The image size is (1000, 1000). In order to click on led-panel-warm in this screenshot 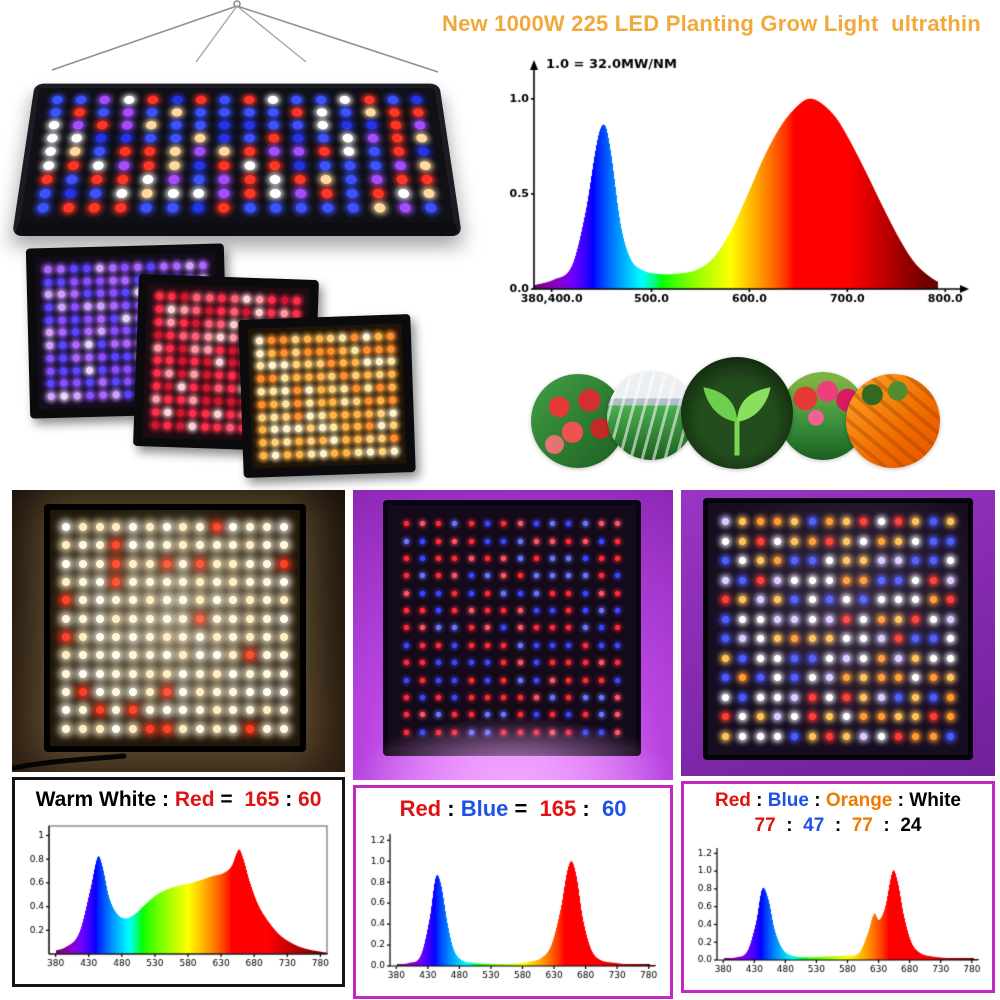, I will do `click(327, 396)`.